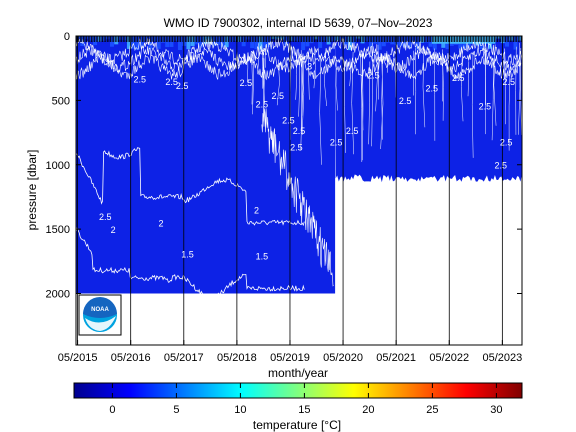 The height and width of the screenshot is (432, 576). I want to click on x-tick-label: 05/2017, so click(184, 358).